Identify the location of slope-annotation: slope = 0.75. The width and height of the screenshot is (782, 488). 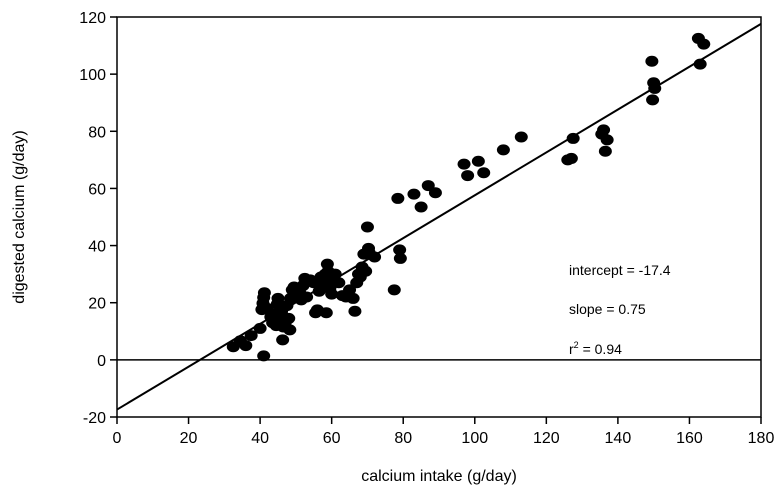
(607, 309).